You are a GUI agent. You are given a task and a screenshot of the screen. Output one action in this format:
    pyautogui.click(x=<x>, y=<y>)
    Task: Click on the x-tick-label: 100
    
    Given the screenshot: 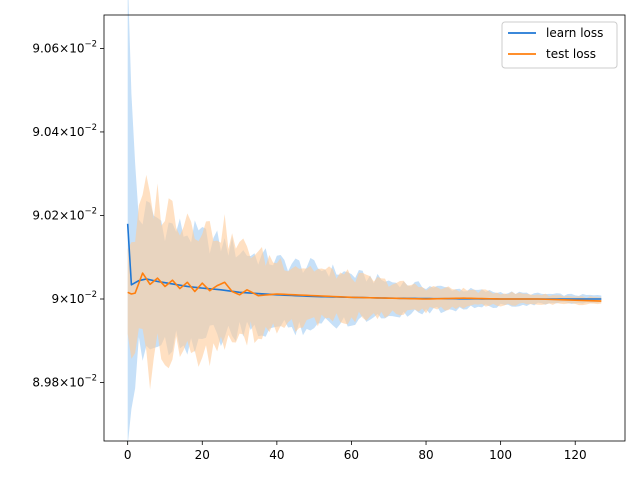 What is the action you would take?
    pyautogui.click(x=500, y=455)
    